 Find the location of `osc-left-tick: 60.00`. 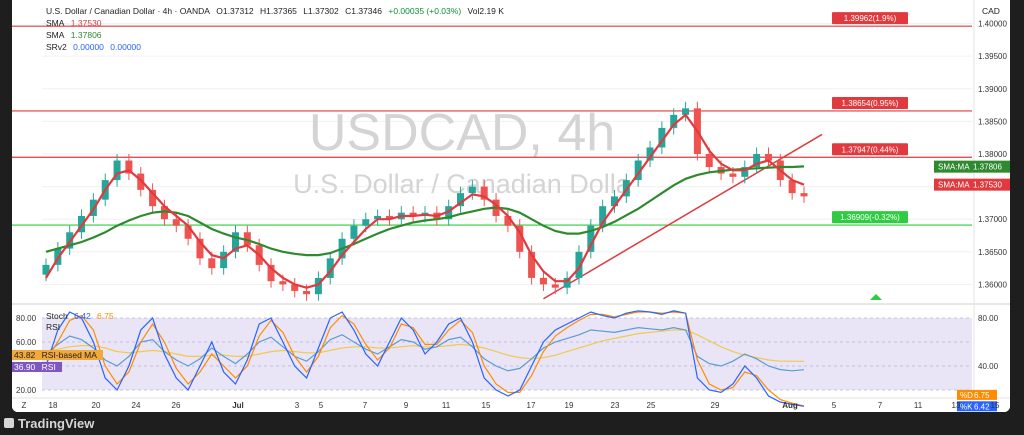

osc-left-tick: 60.00 is located at coordinates (26, 342).